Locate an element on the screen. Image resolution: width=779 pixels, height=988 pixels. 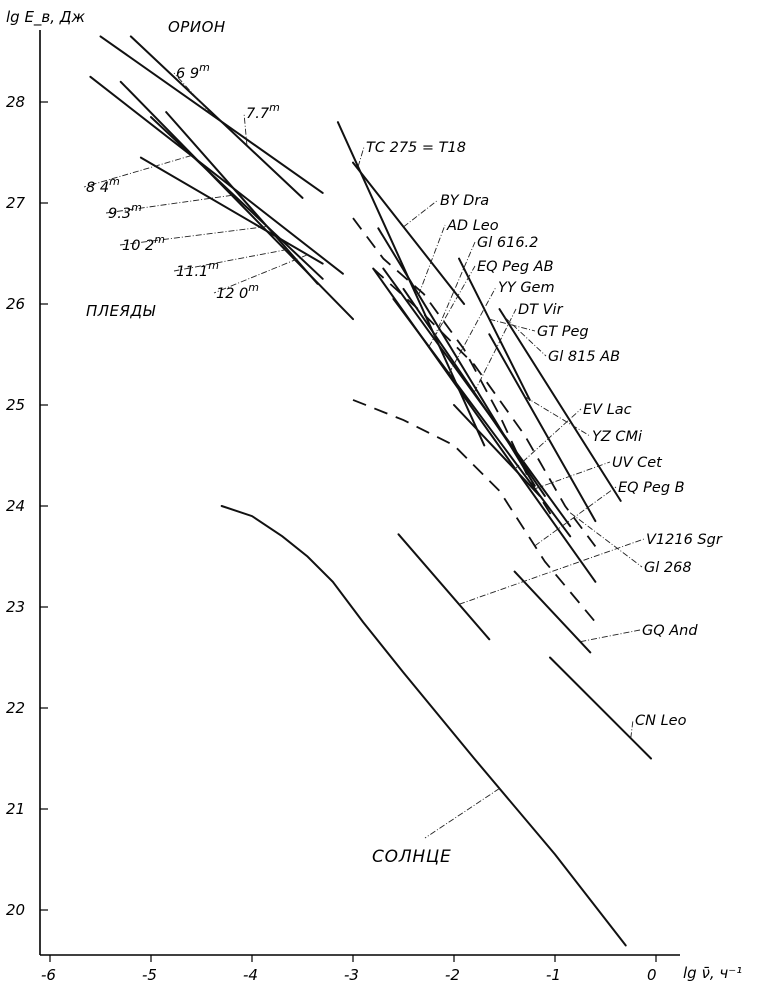
series-line-12-0m is located at coordinates (231, 210).